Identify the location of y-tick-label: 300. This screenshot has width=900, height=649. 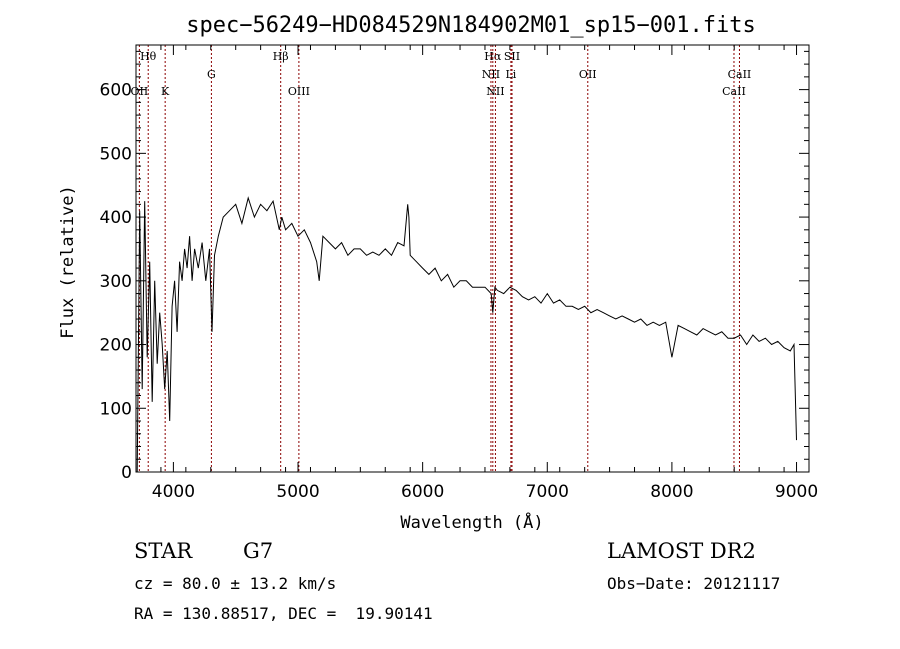
(116, 282).